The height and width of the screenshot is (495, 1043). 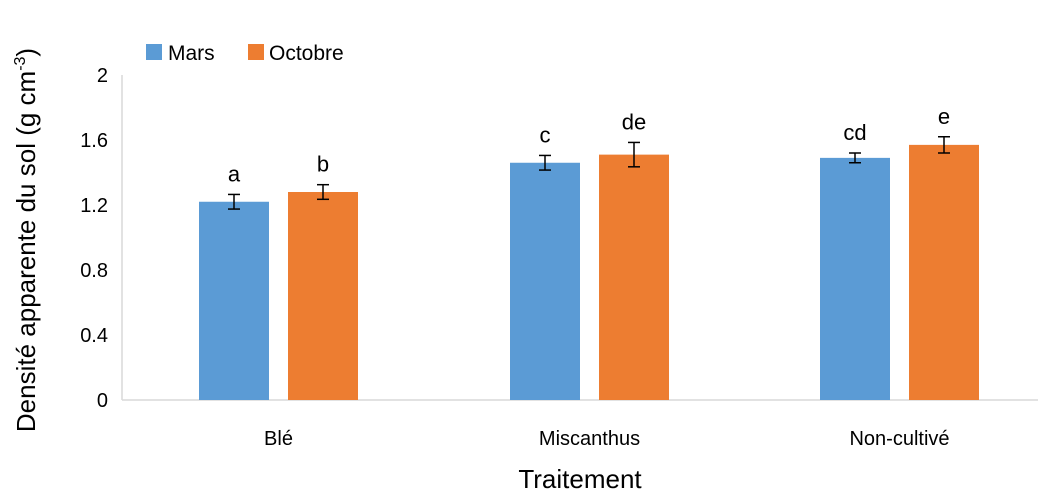 What do you see at coordinates (580, 479) in the screenshot?
I see `x-axis-title: Traitement` at bounding box center [580, 479].